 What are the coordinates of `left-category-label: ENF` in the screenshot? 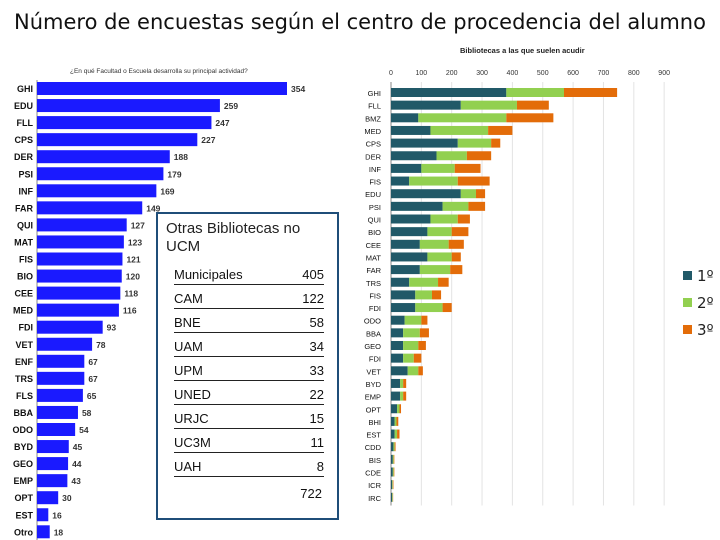 It's located at (24, 362).